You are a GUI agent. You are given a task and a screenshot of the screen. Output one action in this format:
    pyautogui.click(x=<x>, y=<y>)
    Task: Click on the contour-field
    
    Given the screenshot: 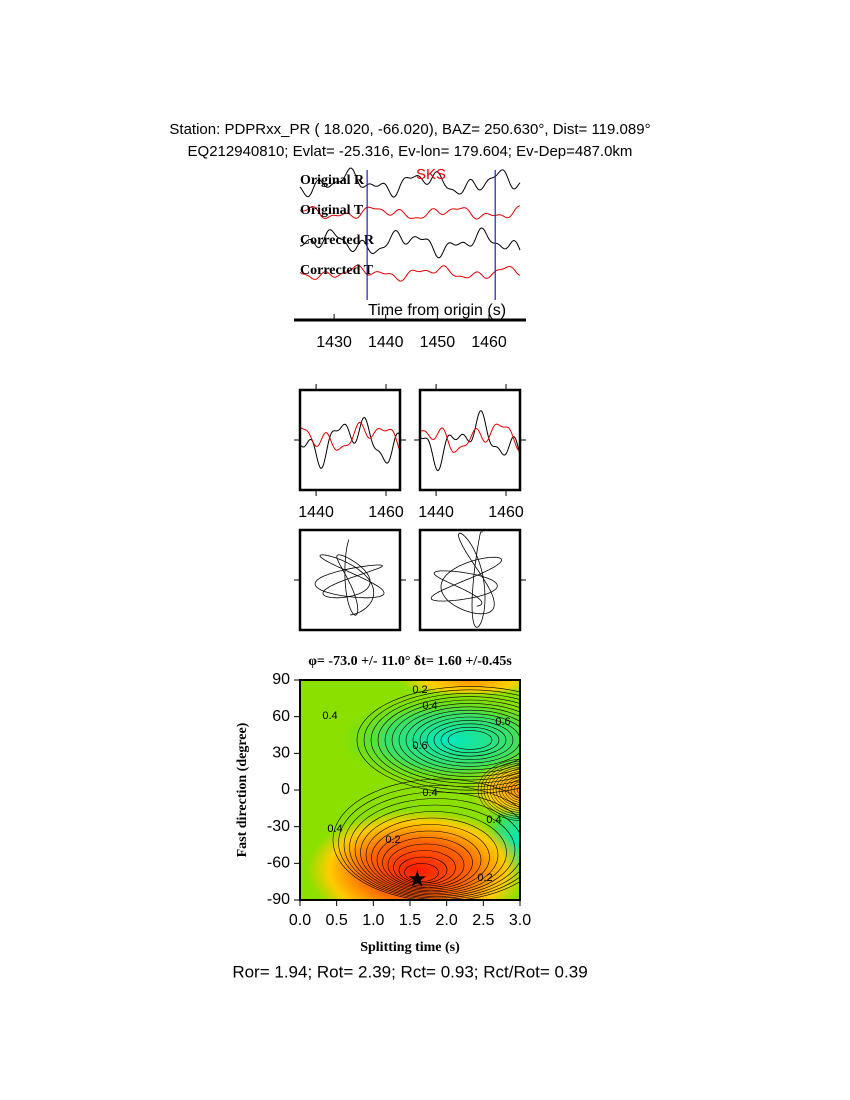 What is the action you would take?
    pyautogui.click(x=410, y=790)
    